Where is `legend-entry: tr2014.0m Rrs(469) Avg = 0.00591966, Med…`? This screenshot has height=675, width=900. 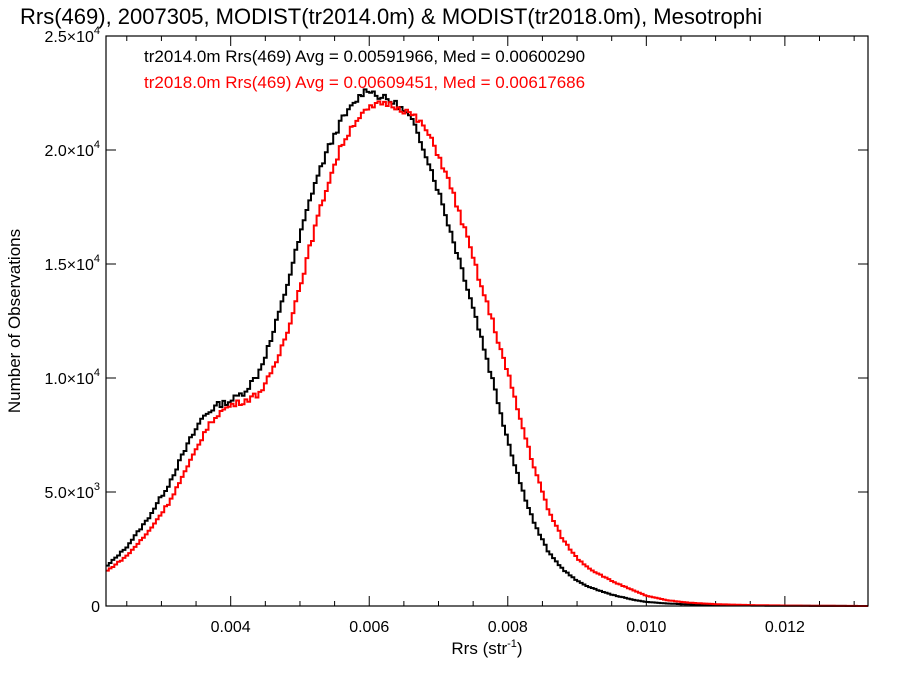 legend-entry: tr2014.0m Rrs(469) Avg = 0.00591966, Med… is located at coordinates (364, 56).